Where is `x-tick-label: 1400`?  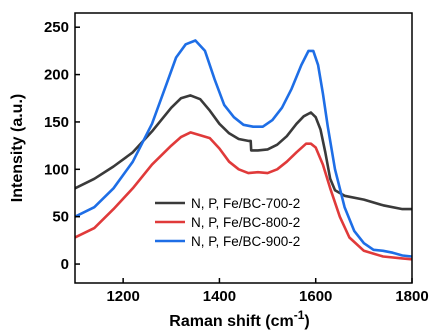
x-tick-label: 1400 is located at coordinates (219, 296).